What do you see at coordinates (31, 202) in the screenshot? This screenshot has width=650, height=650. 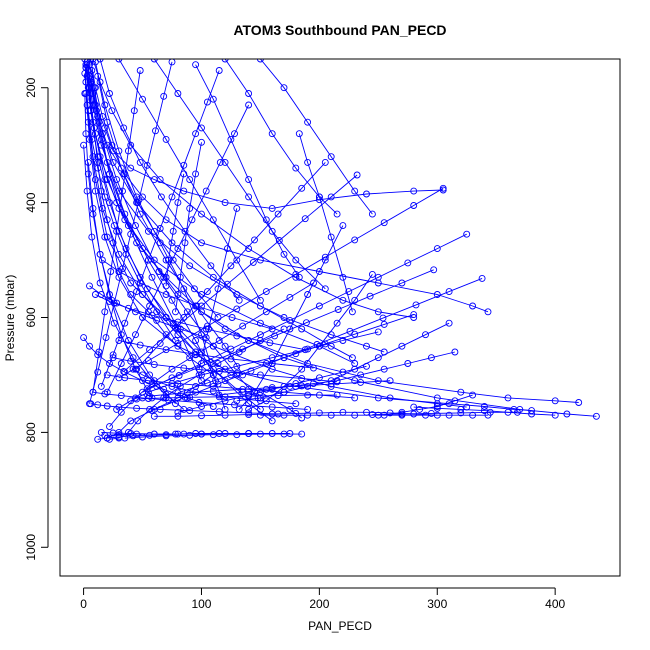 I see `y-tick-label: 400` at bounding box center [31, 202].